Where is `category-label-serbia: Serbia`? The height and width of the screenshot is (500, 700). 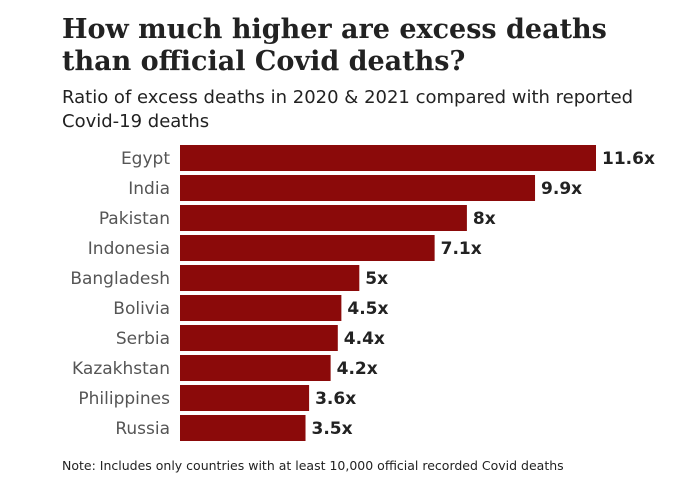 category-label-serbia: Serbia is located at coordinates (143, 339).